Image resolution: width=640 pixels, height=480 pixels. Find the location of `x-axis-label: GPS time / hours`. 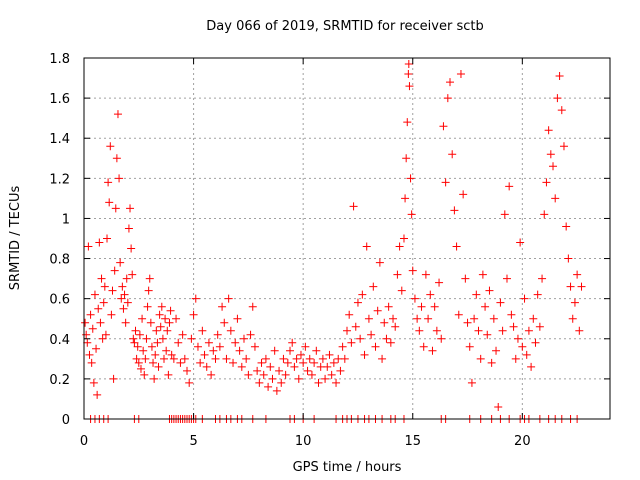

x-axis-label: GPS time / hours is located at coordinates (347, 467).